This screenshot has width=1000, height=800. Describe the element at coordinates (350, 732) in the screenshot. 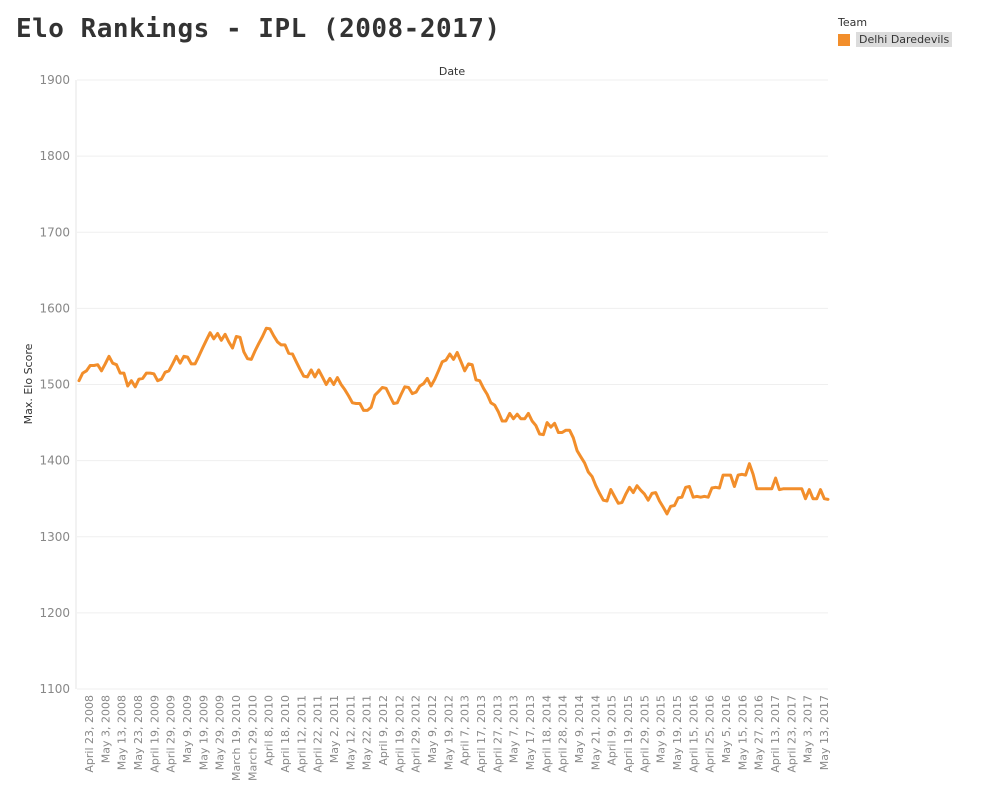

I see `x-tick-label: May 12, 2011` at that location.